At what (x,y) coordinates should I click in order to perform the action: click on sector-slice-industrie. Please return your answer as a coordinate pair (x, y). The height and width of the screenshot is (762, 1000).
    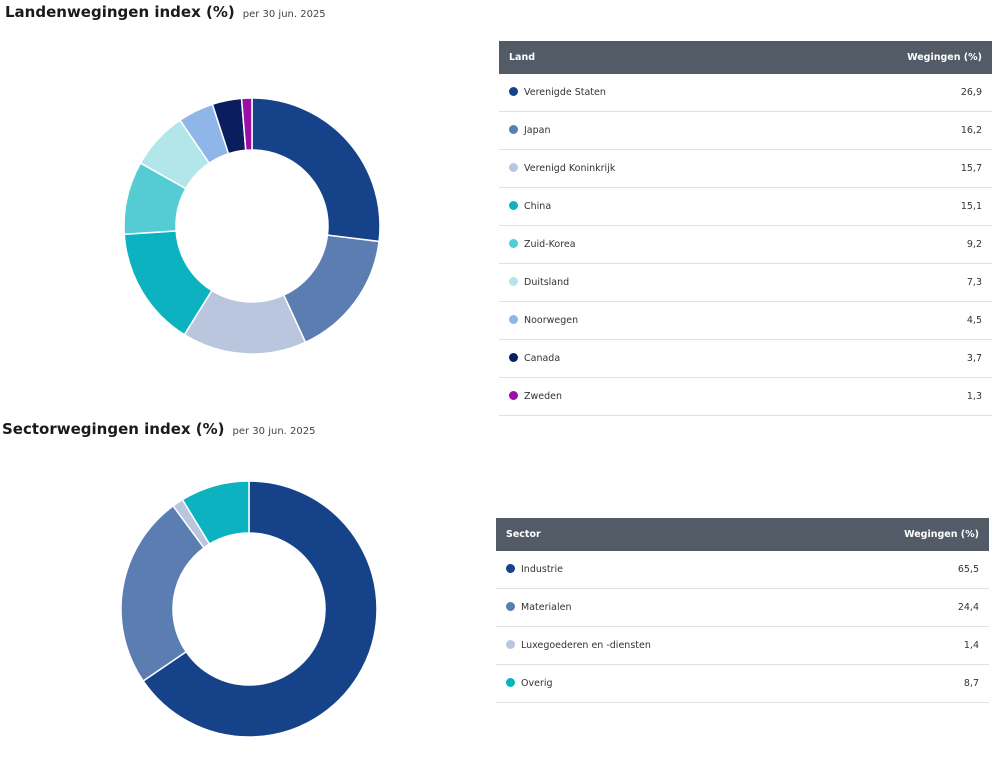
    Looking at the image, I should click on (260, 609).